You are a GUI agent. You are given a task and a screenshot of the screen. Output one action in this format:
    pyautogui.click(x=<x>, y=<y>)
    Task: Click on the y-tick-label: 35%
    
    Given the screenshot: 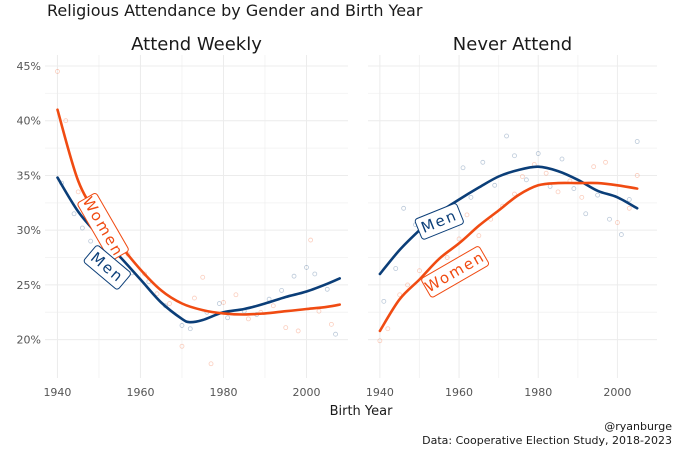 What is the action you would take?
    pyautogui.click(x=29, y=175)
    